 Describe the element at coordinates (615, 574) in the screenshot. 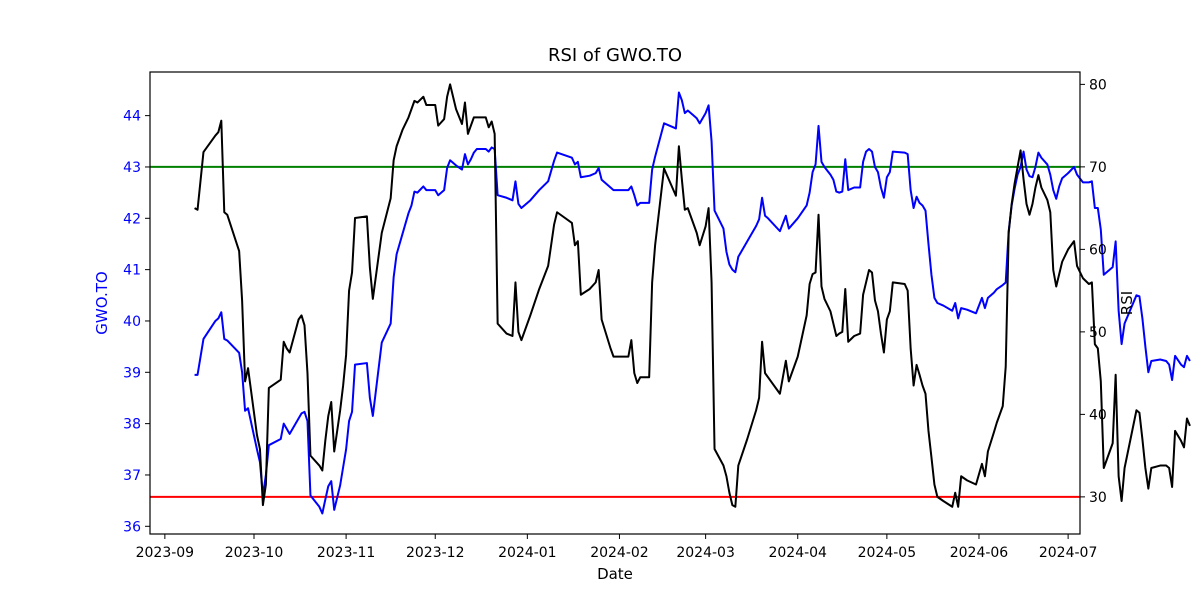

I see `x-axis-label: Date` at that location.